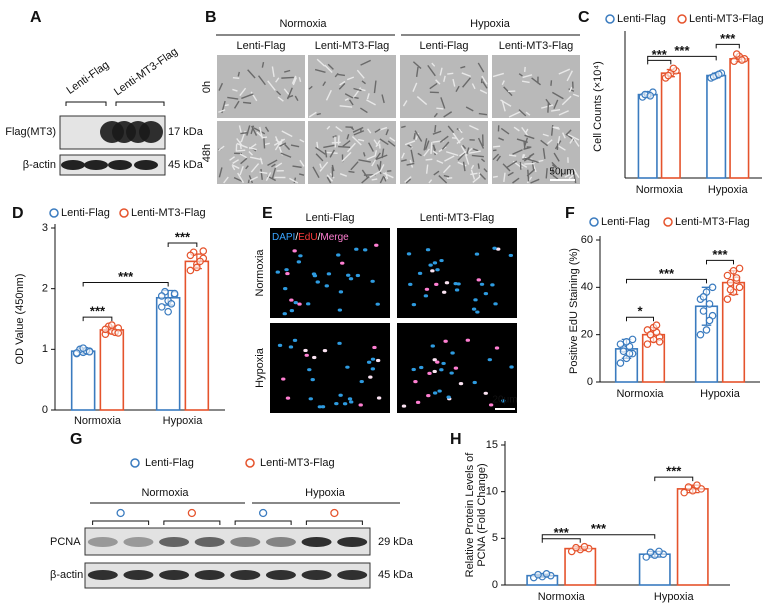  What do you see at coordinates (492, 445) in the screenshot?
I see `y-tick-label: 15` at bounding box center [492, 445].